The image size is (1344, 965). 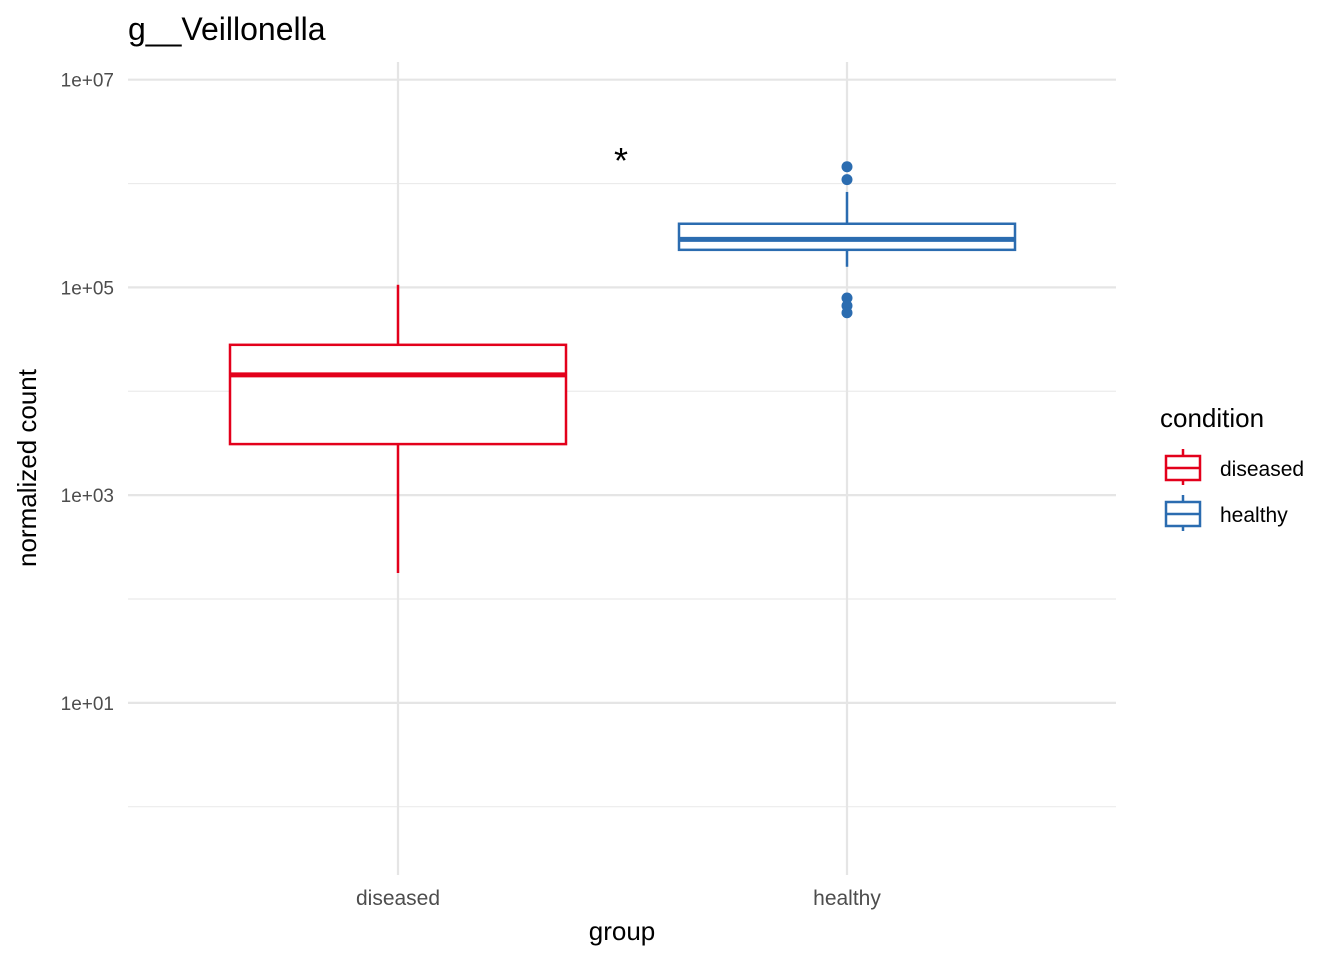 What do you see at coordinates (87, 704) in the screenshot?
I see `y-tick-label: 1e+01` at bounding box center [87, 704].